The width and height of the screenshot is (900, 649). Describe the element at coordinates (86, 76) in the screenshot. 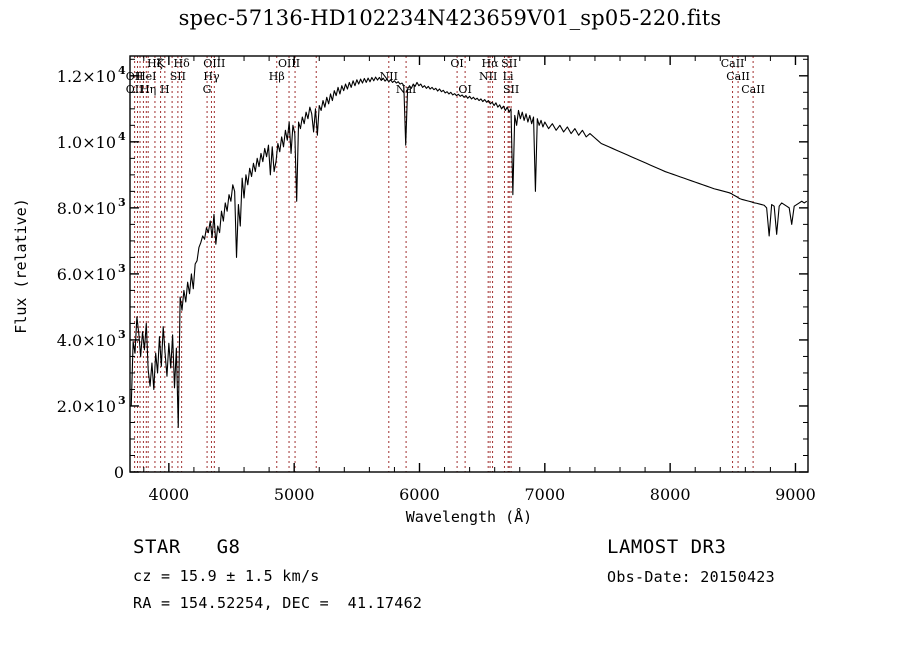

I see `y-tick-label: 1.2×10` at that location.